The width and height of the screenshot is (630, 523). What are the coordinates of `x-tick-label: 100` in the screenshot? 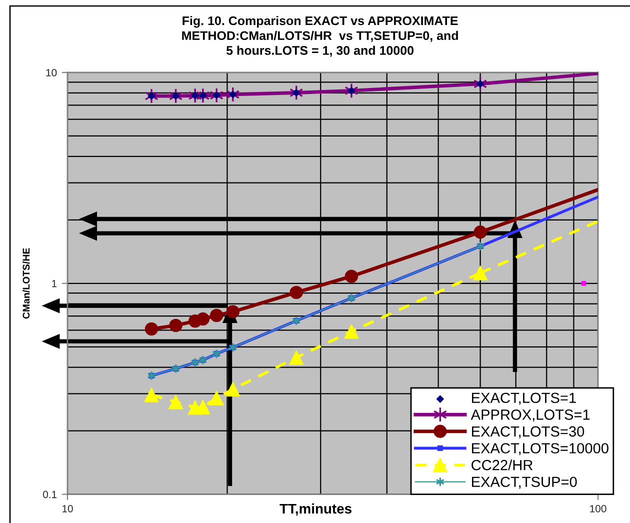 It's located at (598, 508).